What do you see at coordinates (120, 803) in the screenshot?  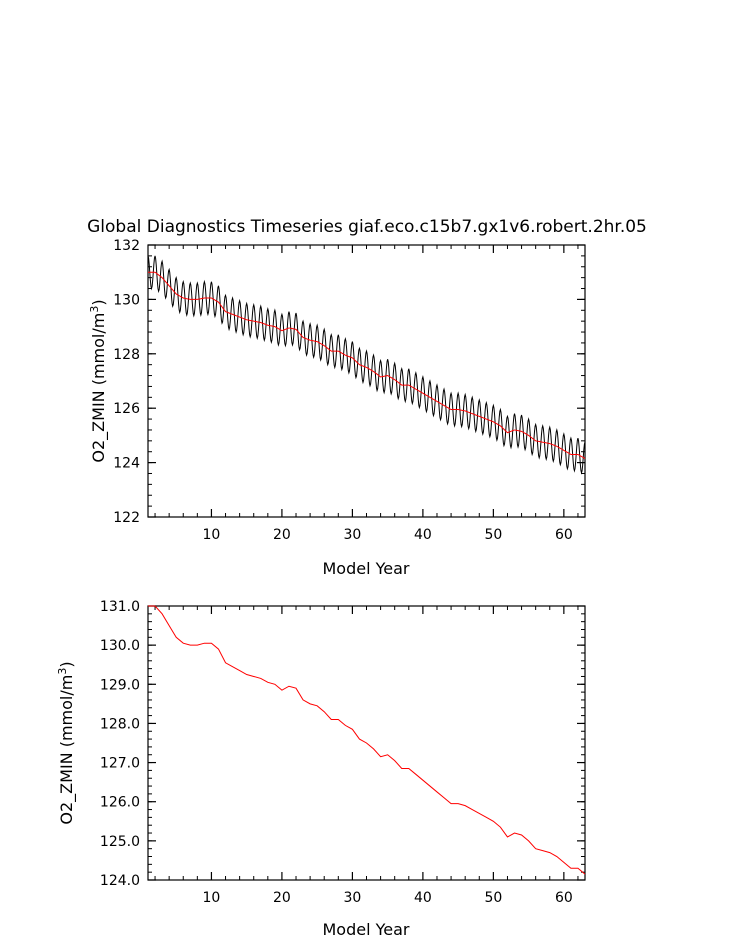 I see `y-tick-label: 126.0` at bounding box center [120, 803].